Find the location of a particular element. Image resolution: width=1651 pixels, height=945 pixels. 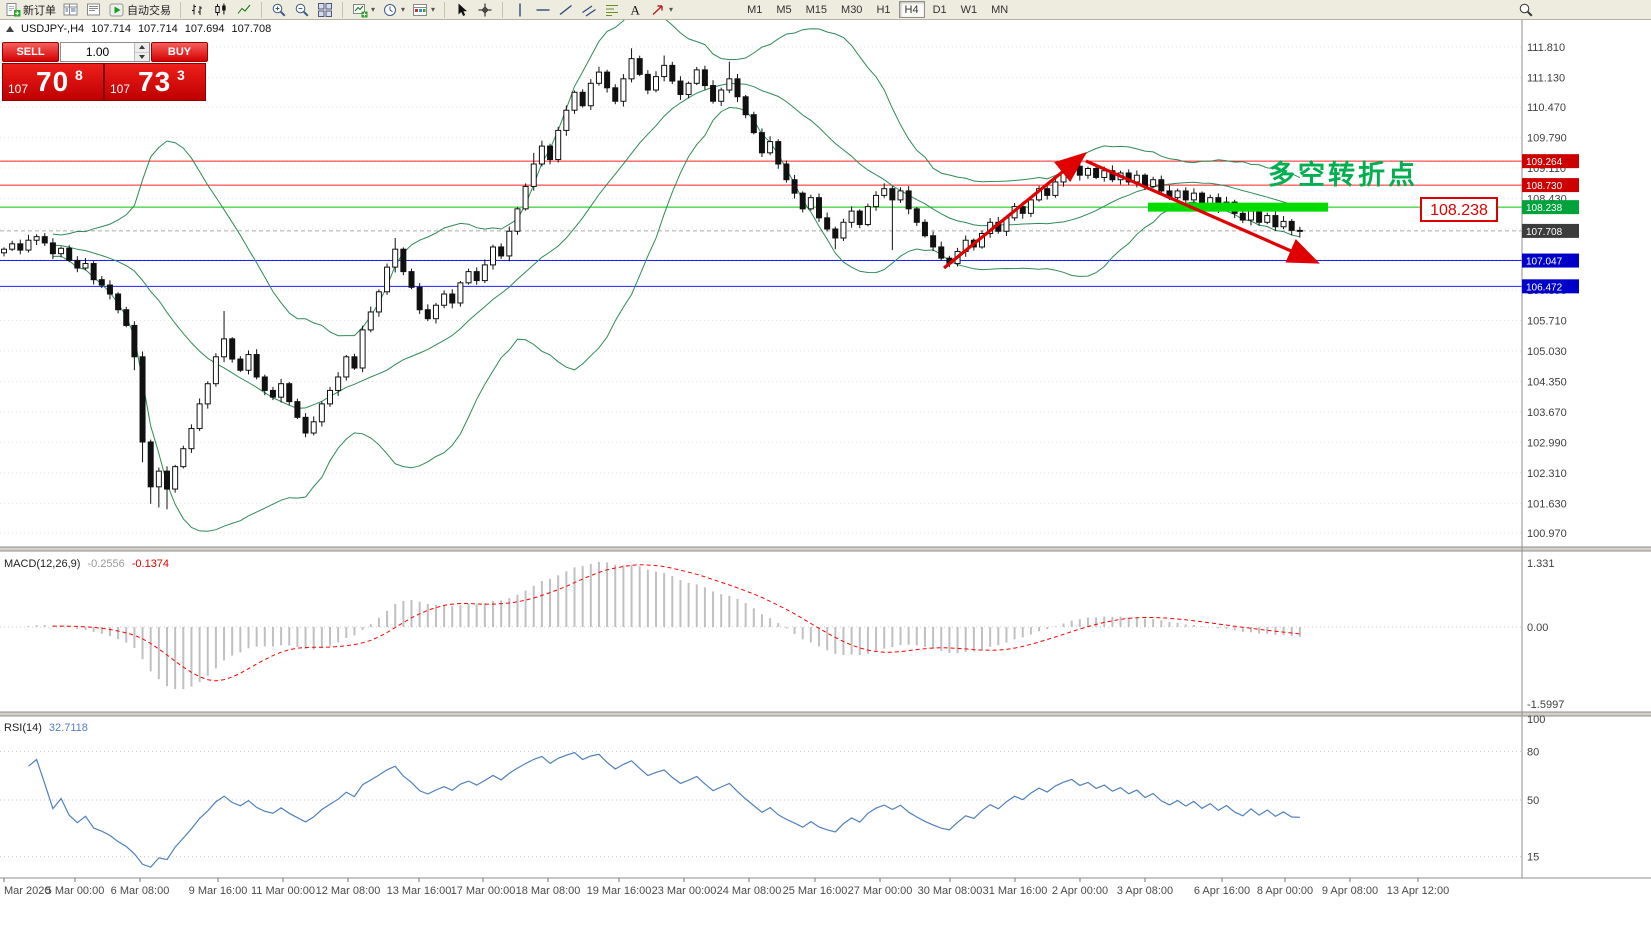

timeframe-h1-button: H1 is located at coordinates (883, 9).